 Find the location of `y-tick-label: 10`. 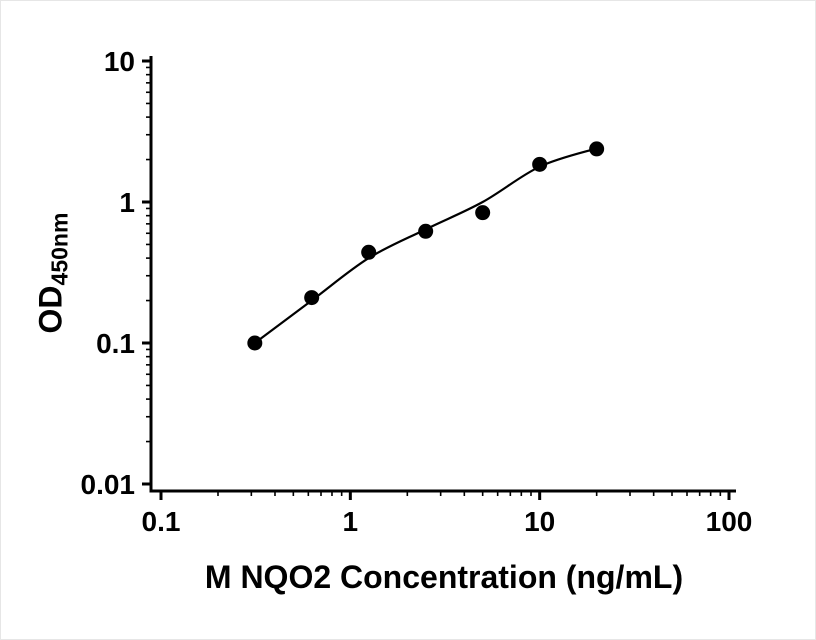

y-tick-label: 10 is located at coordinates (119, 61).